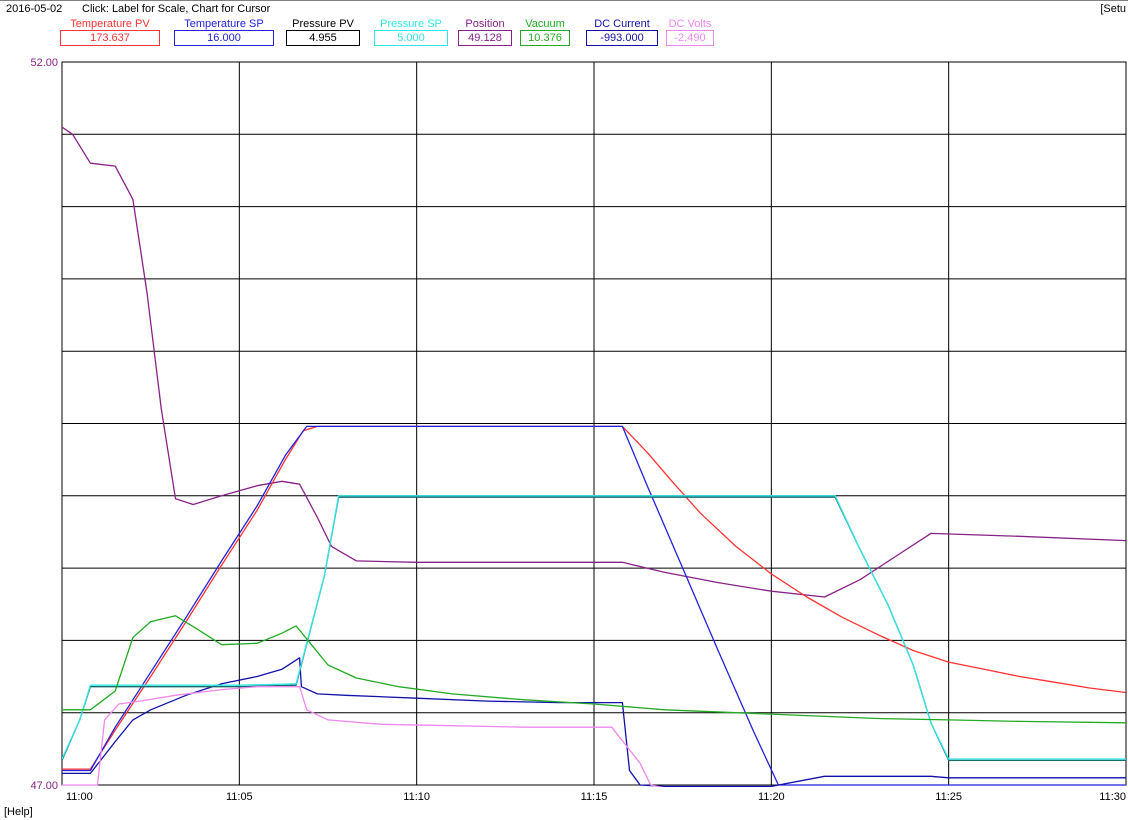 This screenshot has height=820, width=1128. Describe the element at coordinates (363, 736) in the screenshot. I see `series-line-dc-volts` at that location.